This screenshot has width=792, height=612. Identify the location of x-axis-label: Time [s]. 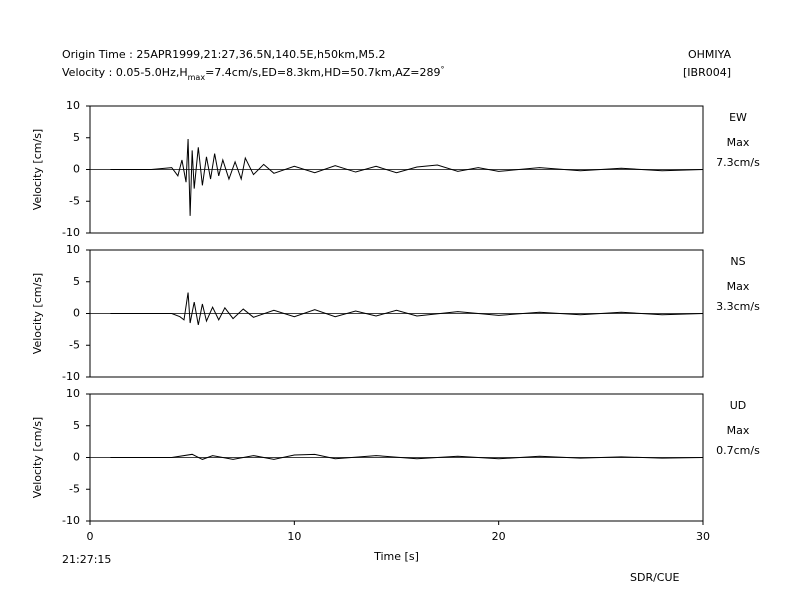
(396, 556).